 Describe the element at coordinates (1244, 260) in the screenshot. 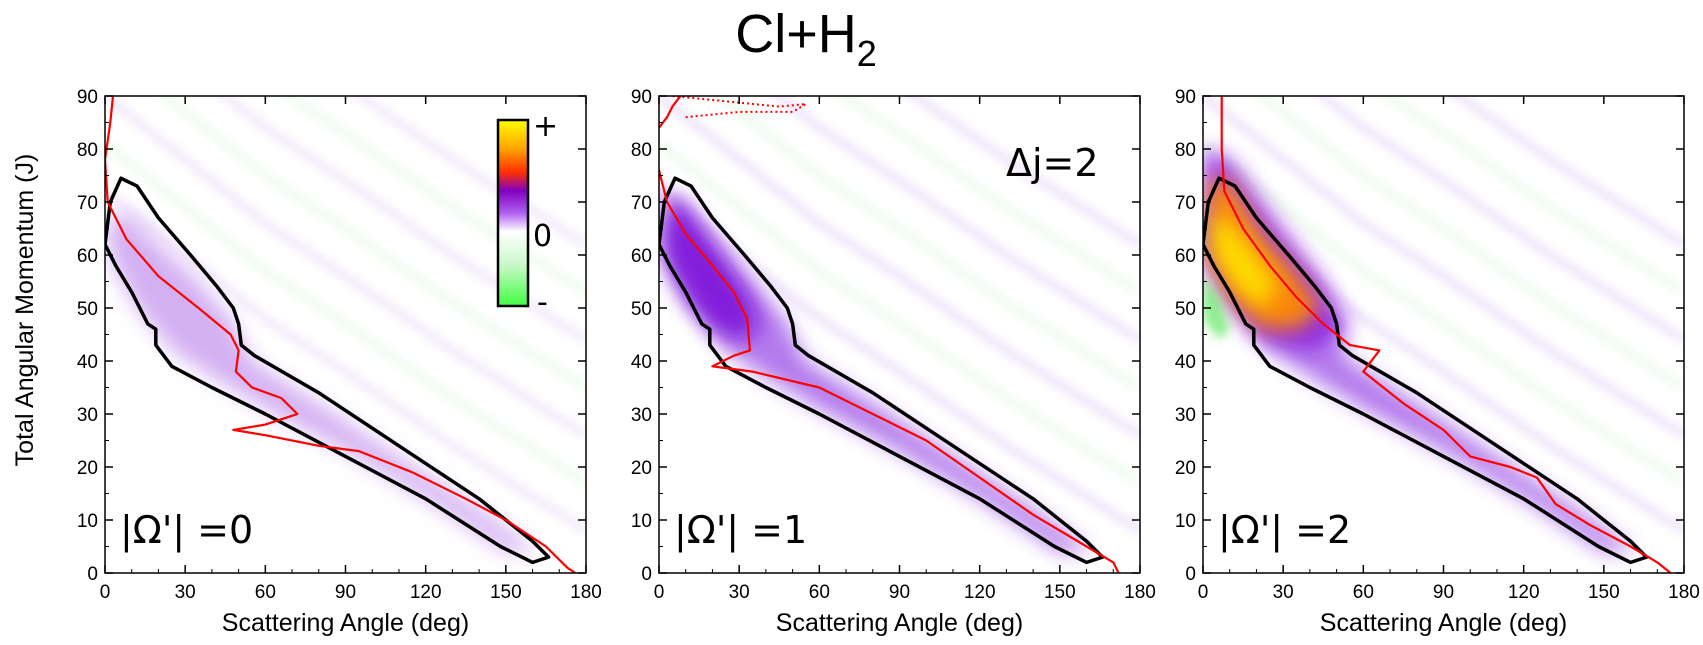

I see `density-yellow-region` at that location.